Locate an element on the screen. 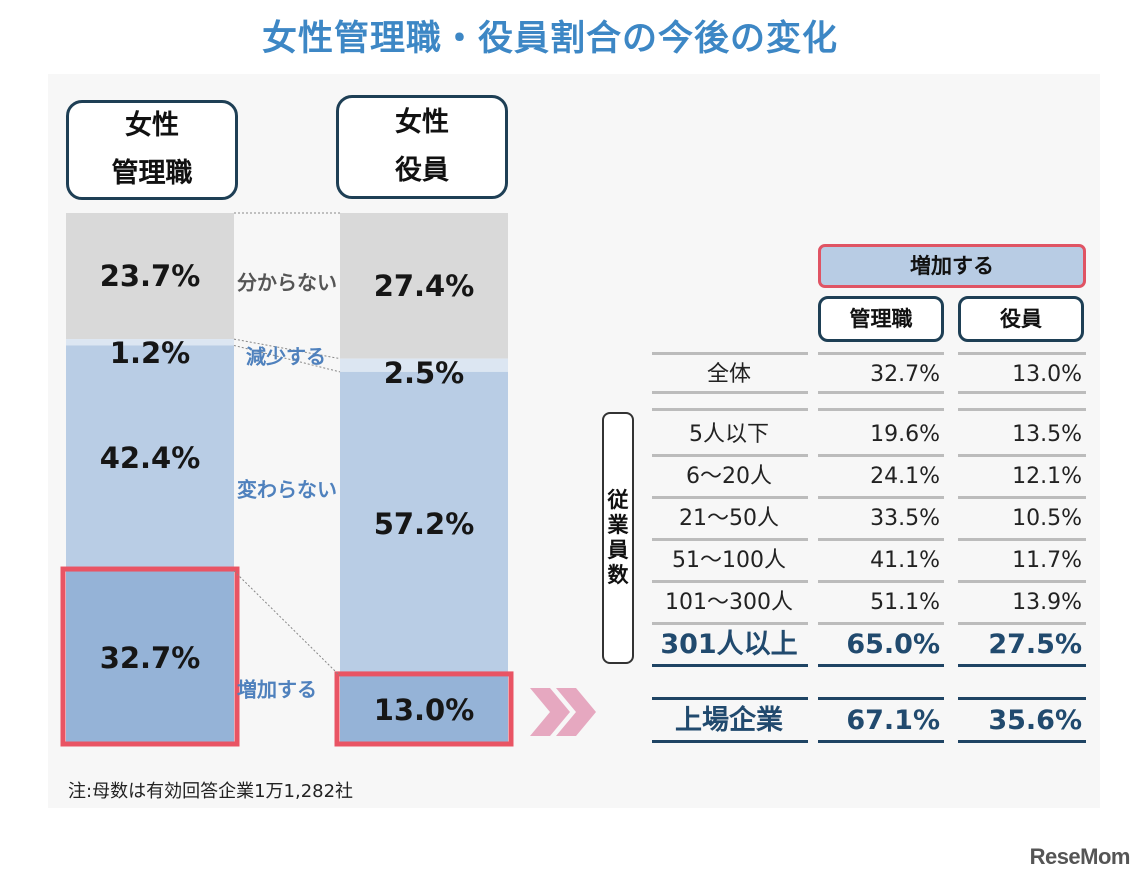 This screenshot has width=1142, height=878. side-char: 業 is located at coordinates (618, 525).